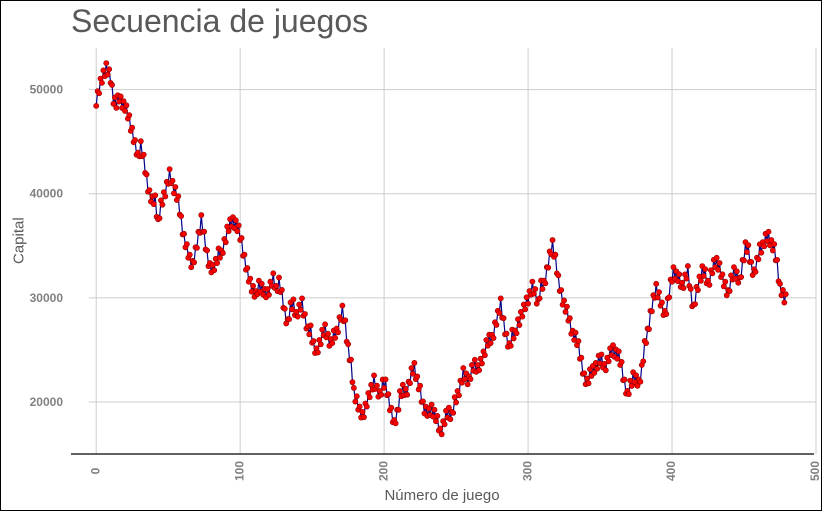  What do you see at coordinates (47, 246) in the screenshot?
I see `y-tick-labels: 20000 30000 40000 50000` at bounding box center [47, 246].